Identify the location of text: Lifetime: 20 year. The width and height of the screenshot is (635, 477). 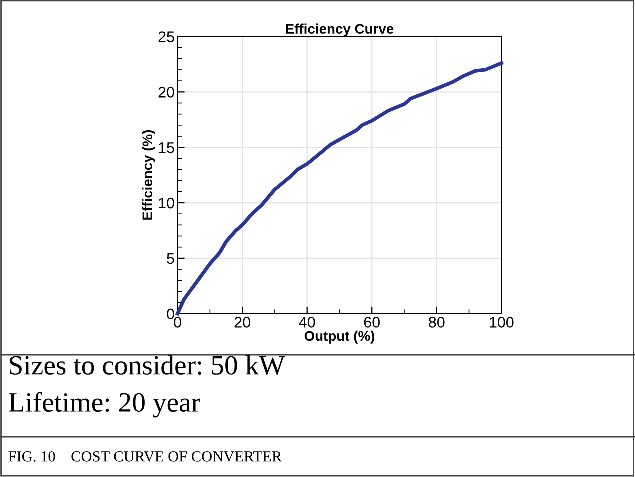
(104, 405).